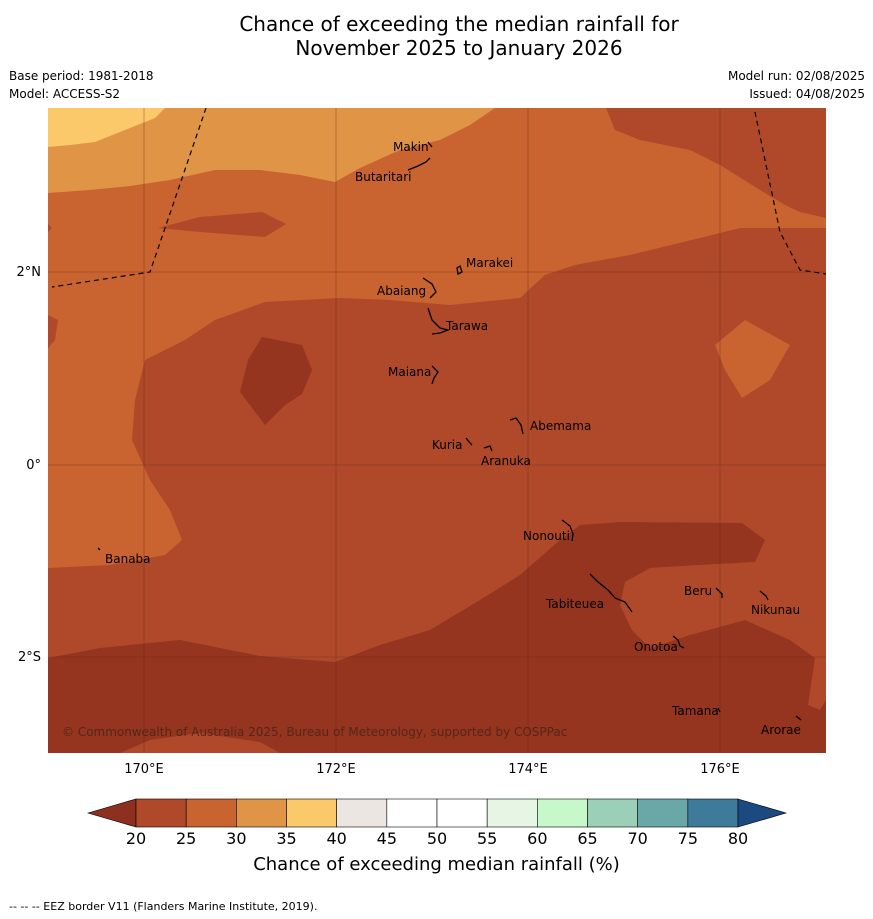 The width and height of the screenshot is (873, 919). I want to click on region-15-20-small-blob, so click(276, 381).